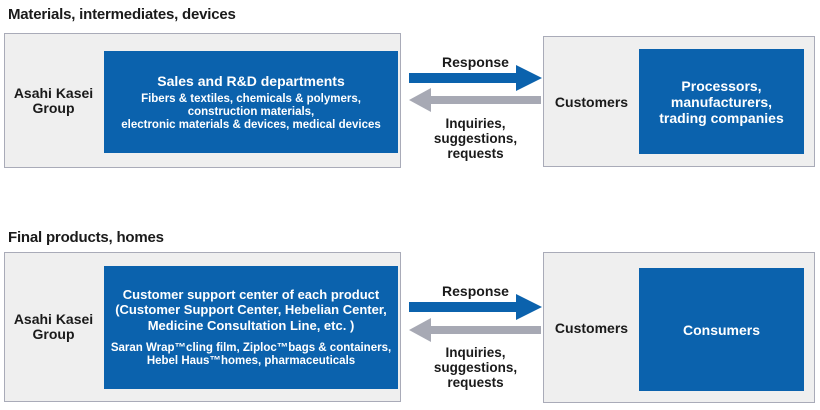  What do you see at coordinates (251, 325) in the screenshot?
I see `dept-subtitle-line: Medicine Consultation Line, etc. )` at bounding box center [251, 325].